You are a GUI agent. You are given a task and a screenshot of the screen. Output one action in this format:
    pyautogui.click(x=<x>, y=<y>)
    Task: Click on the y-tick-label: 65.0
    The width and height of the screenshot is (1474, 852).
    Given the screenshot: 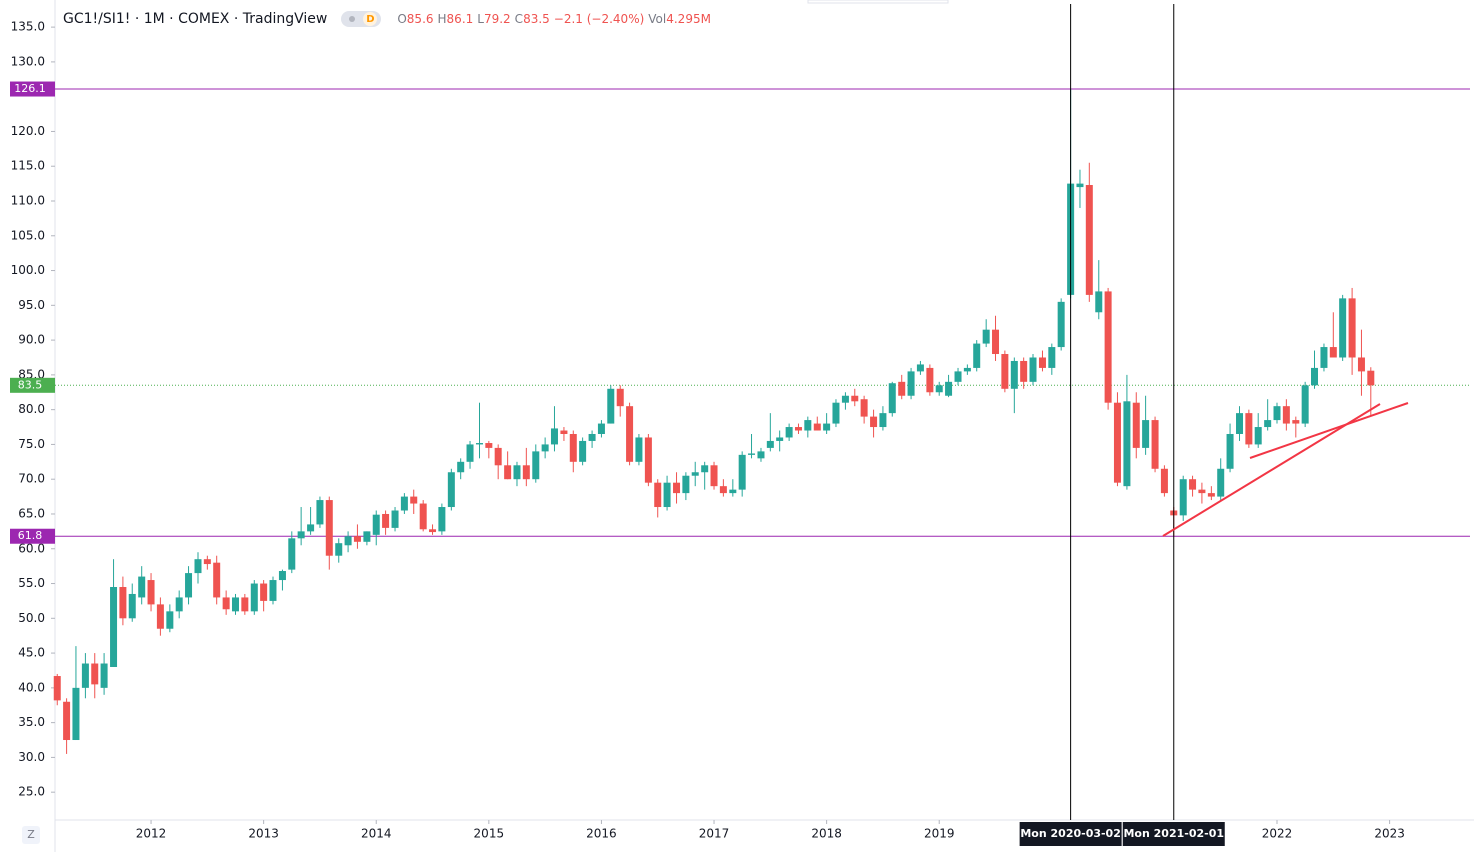 What is the action you would take?
    pyautogui.click(x=31, y=513)
    